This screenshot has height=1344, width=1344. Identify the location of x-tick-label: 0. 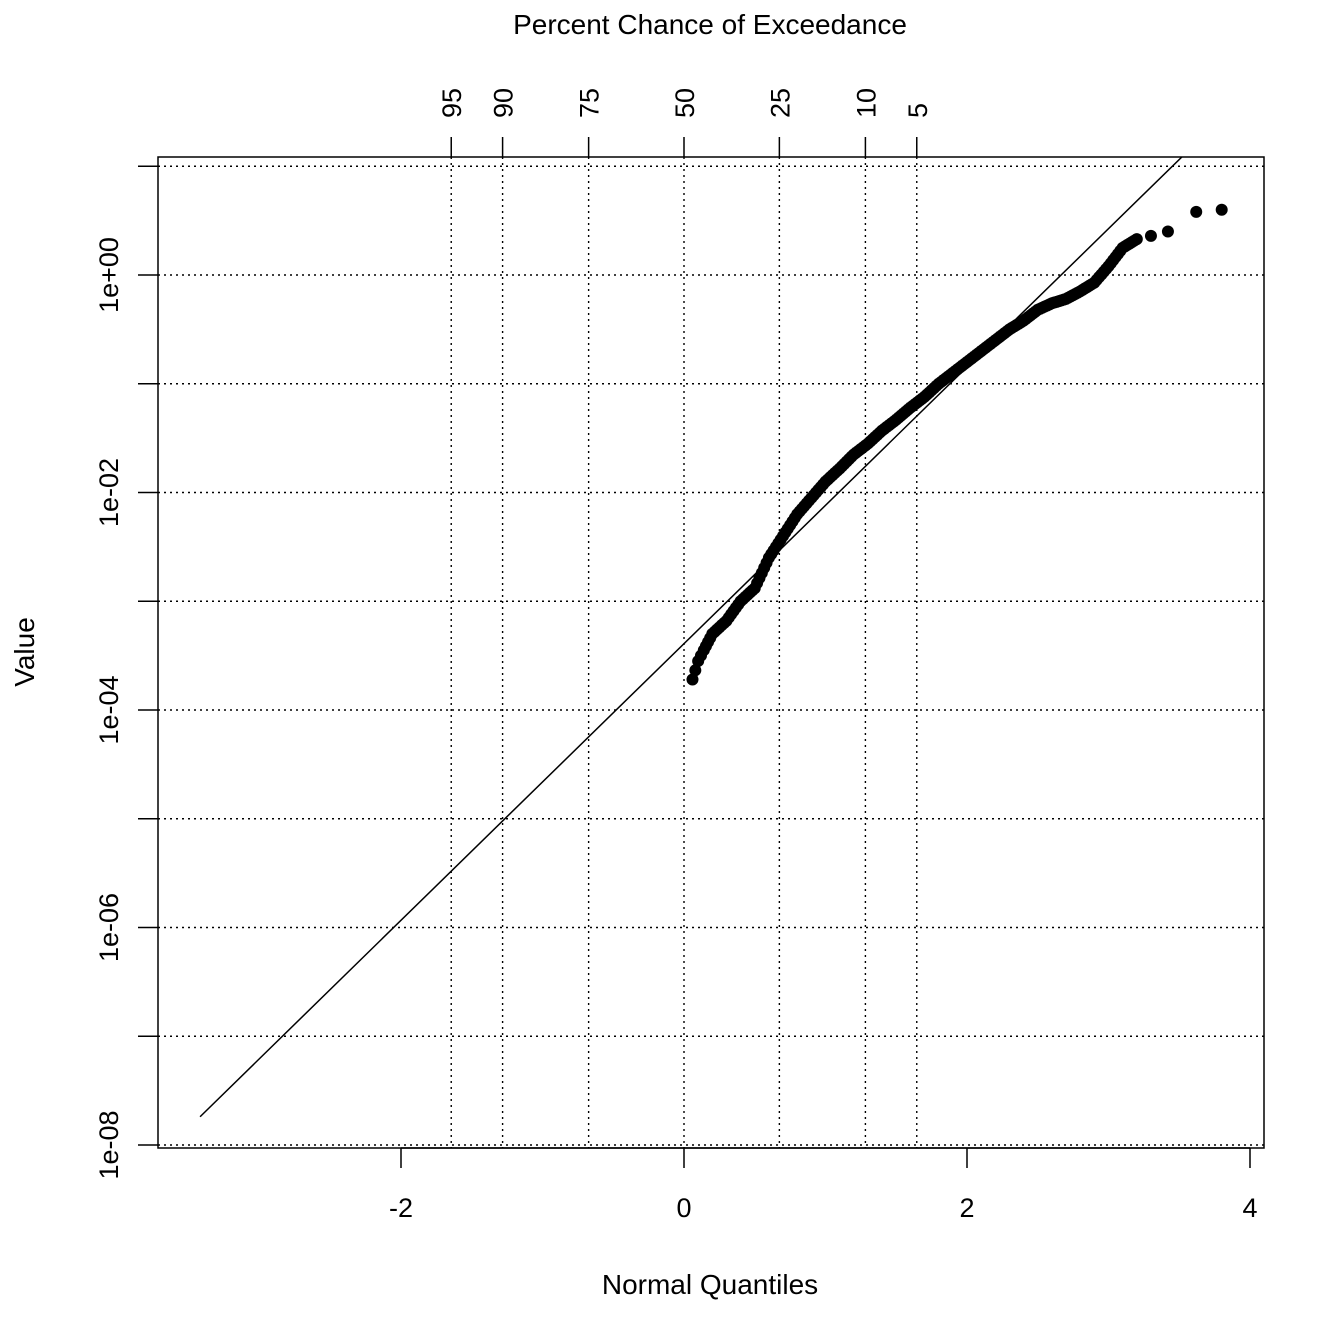
(683, 1208).